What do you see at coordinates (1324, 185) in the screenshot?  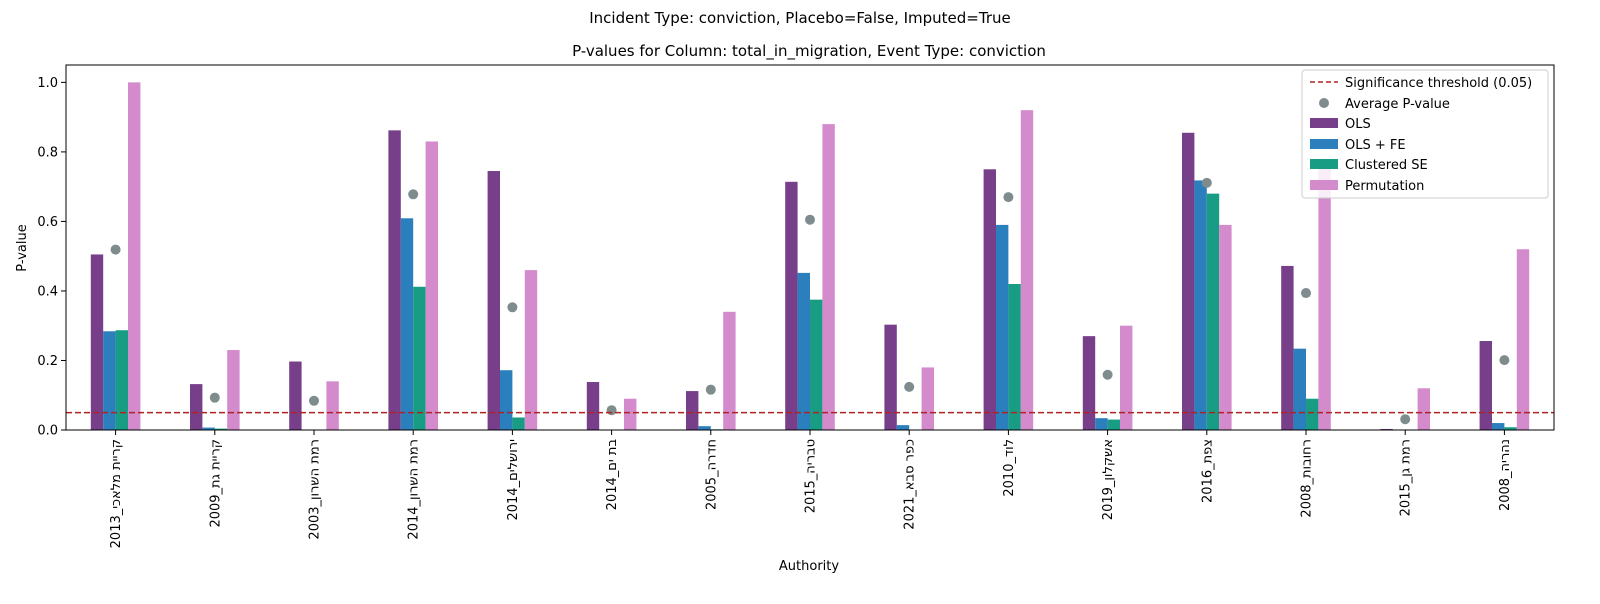 I see `legend-permutation-swatch` at bounding box center [1324, 185].